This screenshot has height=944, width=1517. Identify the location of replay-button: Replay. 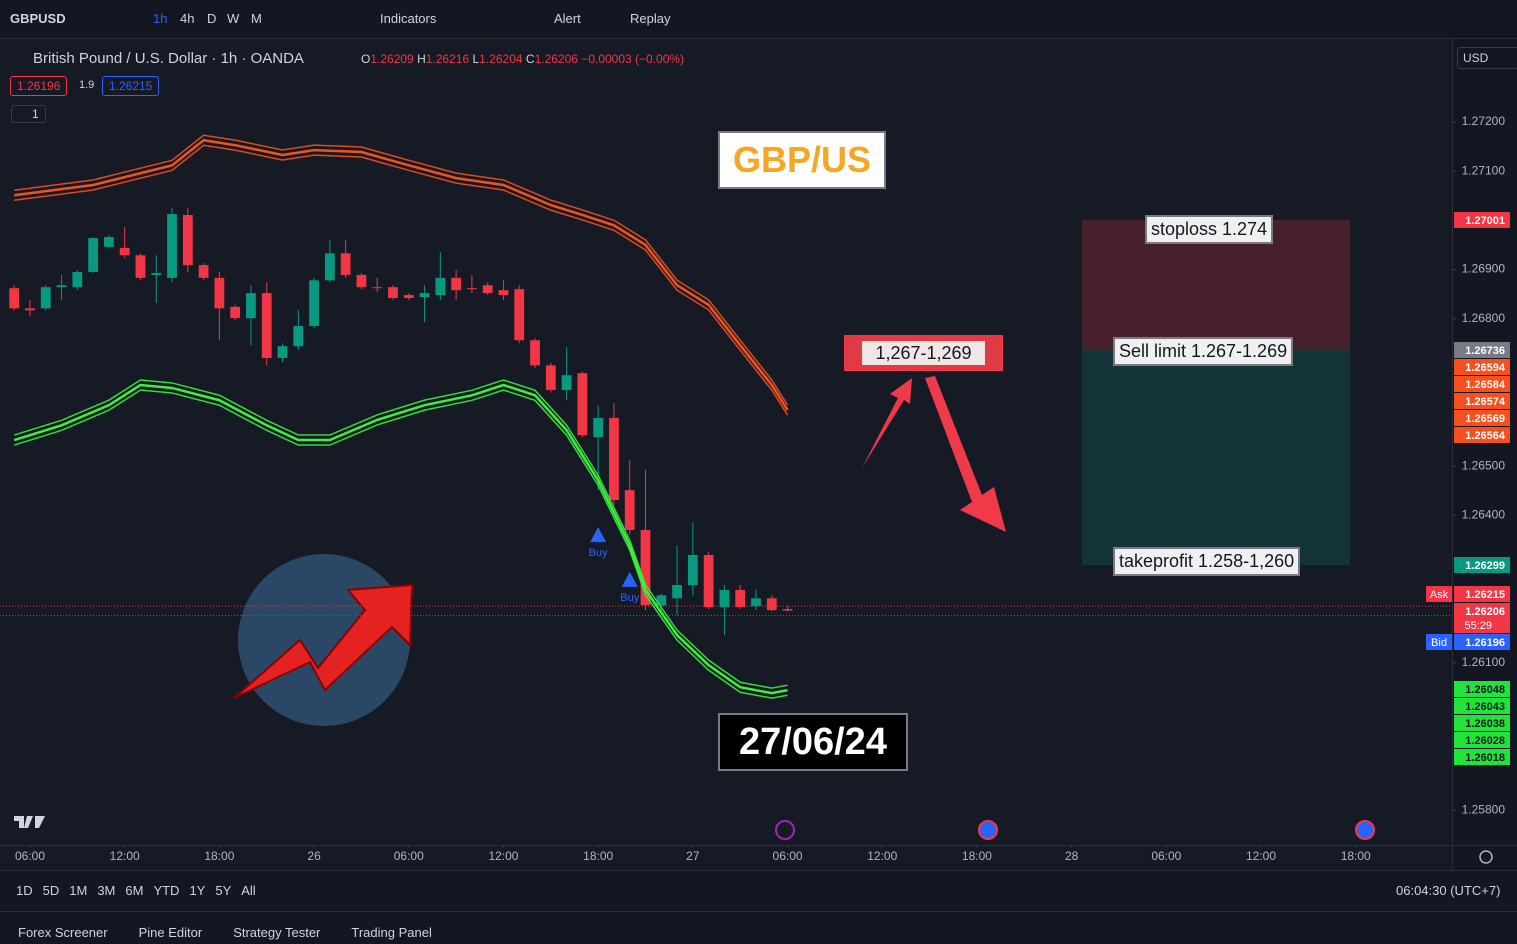
(650, 18).